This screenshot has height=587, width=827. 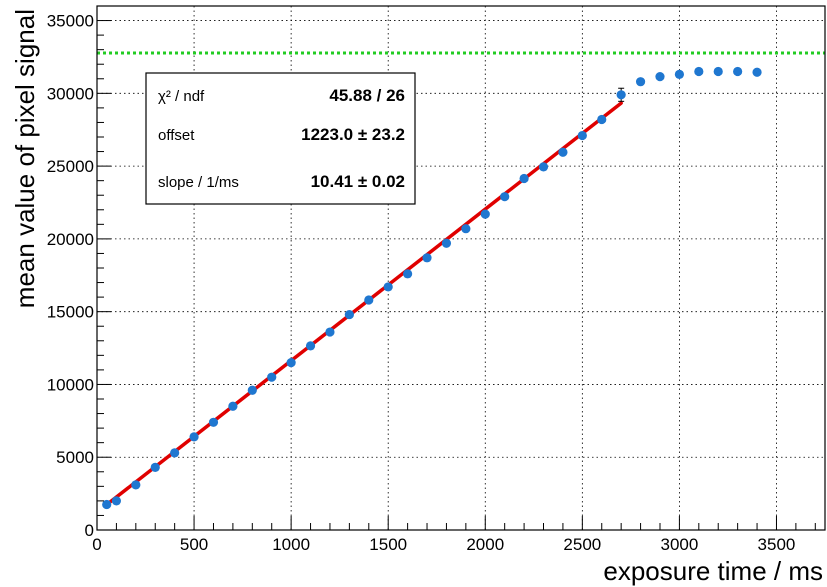 What do you see at coordinates (388, 544) in the screenshot?
I see `x-tick-label: 1500` at bounding box center [388, 544].